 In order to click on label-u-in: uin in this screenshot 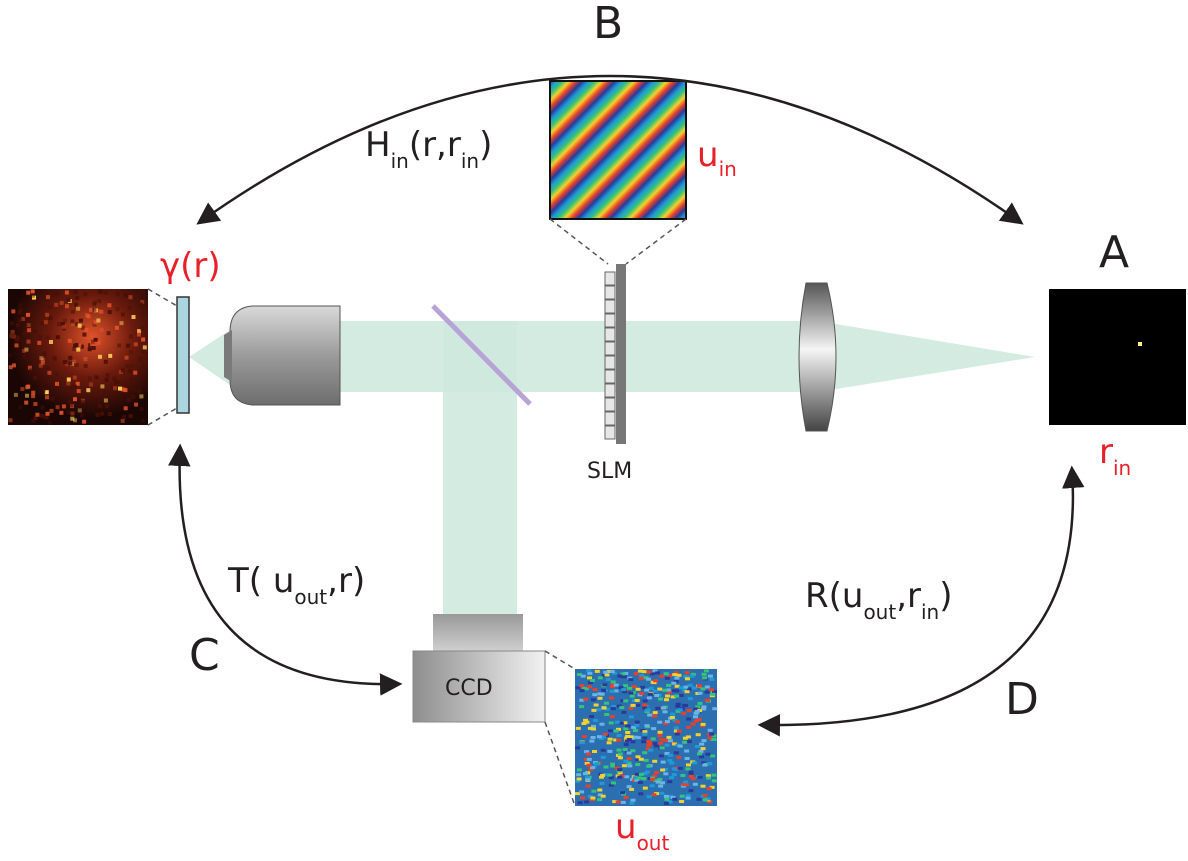, I will do `click(717, 158)`.